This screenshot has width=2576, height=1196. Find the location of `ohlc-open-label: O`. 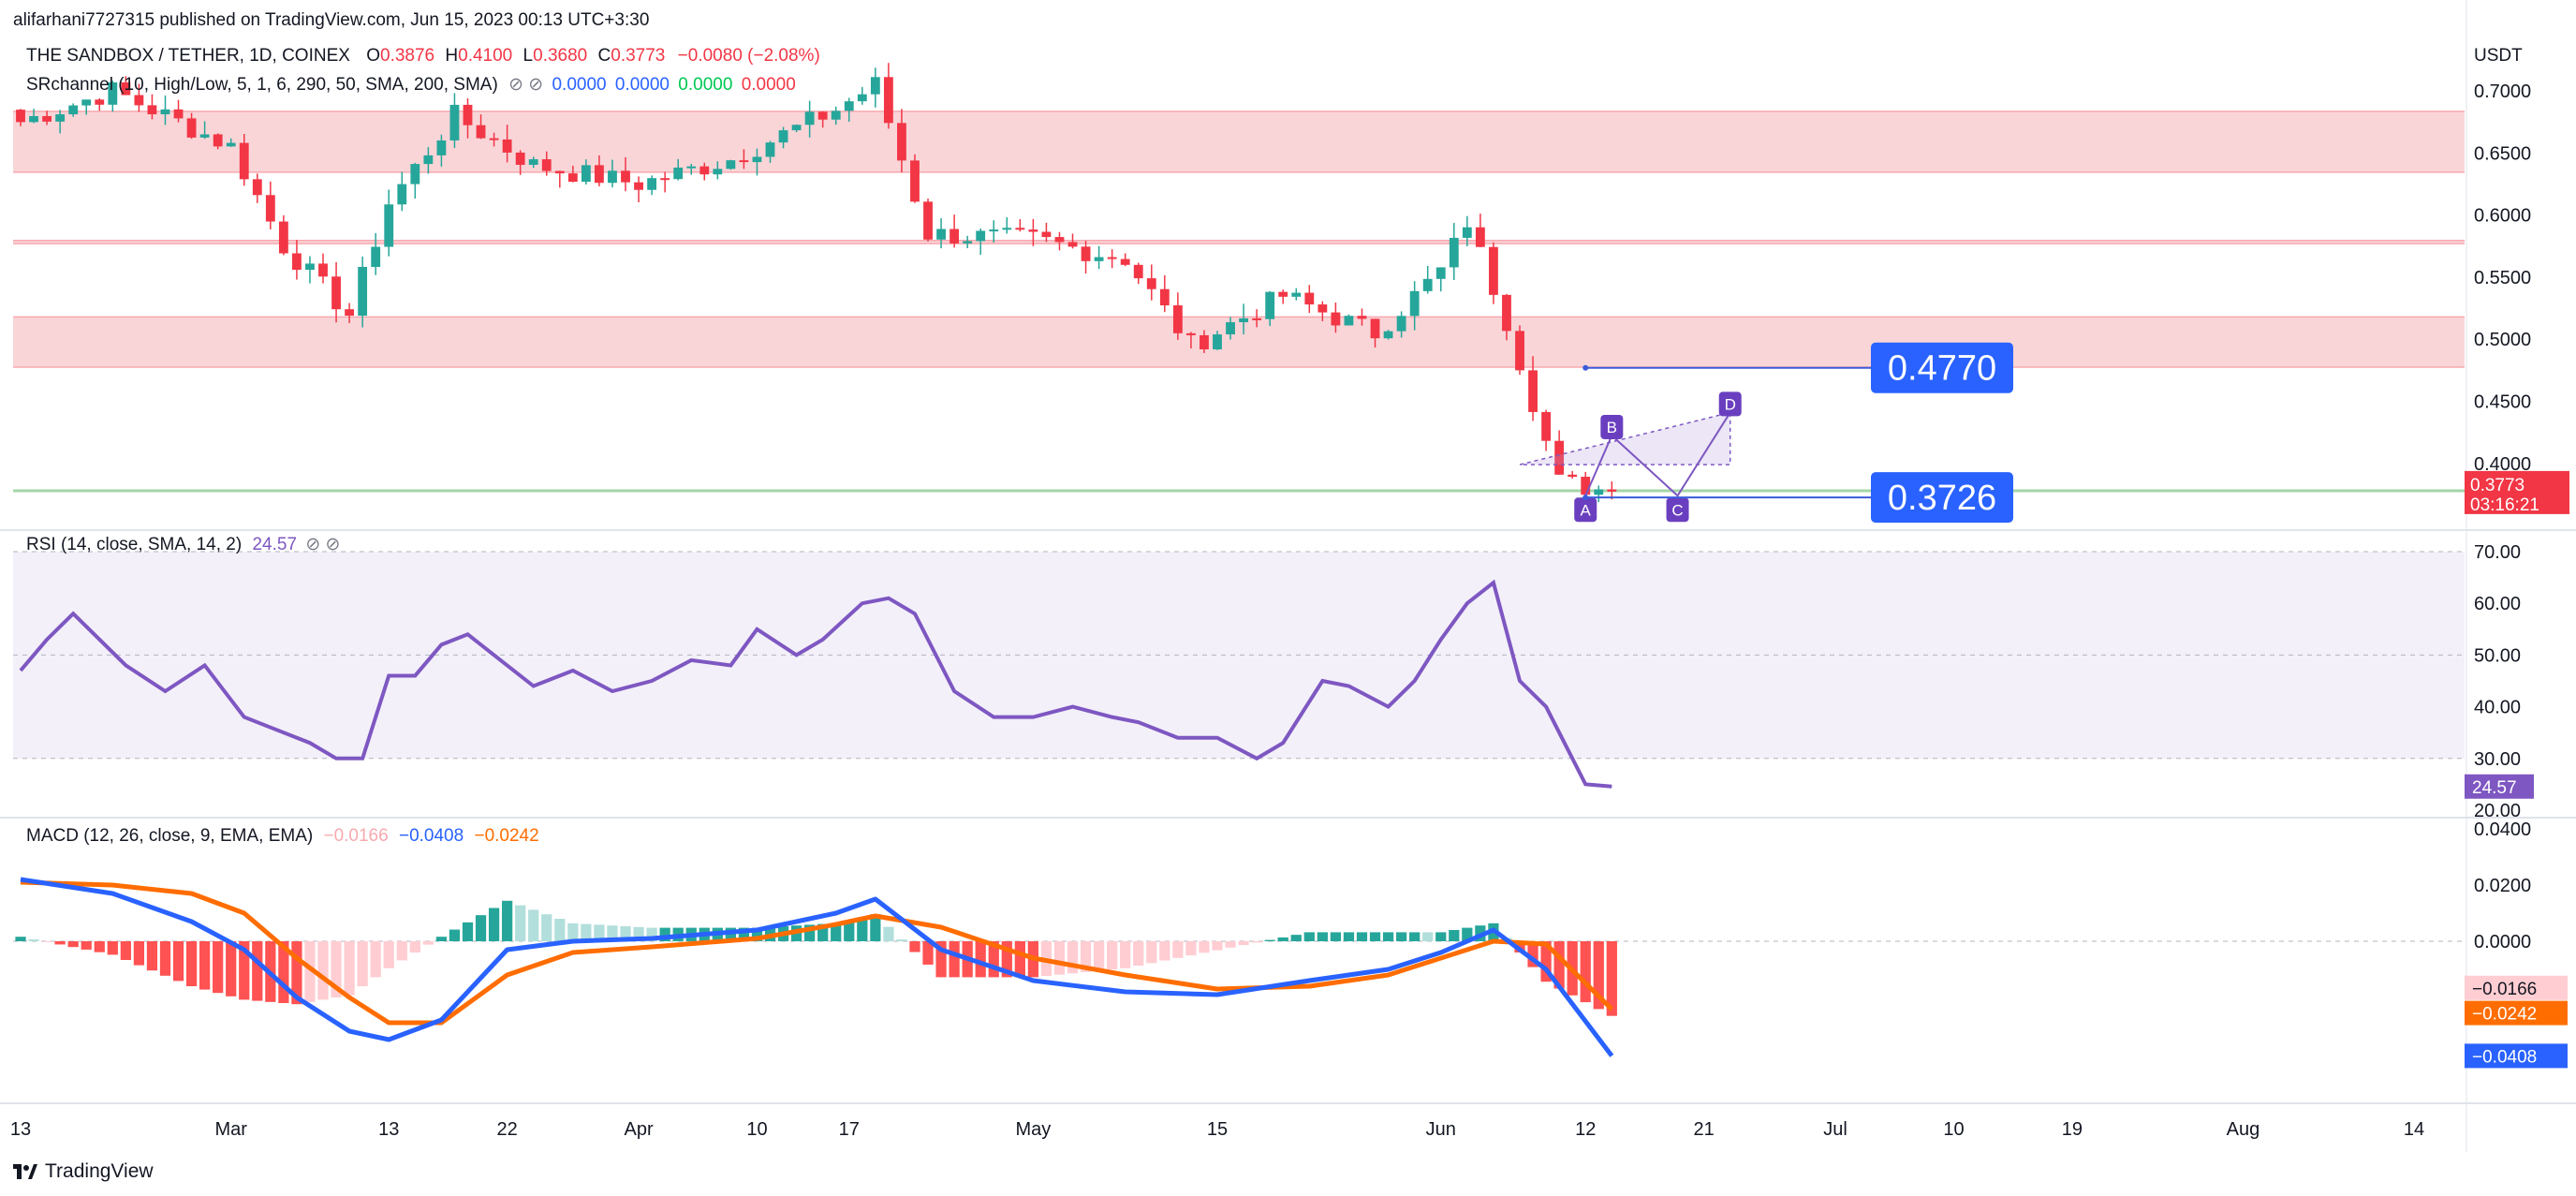

ohlc-open-label: O is located at coordinates (373, 56).